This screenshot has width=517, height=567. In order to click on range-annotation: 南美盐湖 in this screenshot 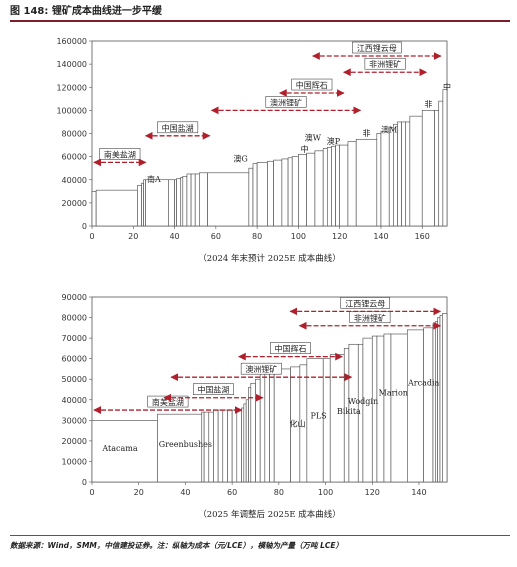, I will do `click(120, 157)`.